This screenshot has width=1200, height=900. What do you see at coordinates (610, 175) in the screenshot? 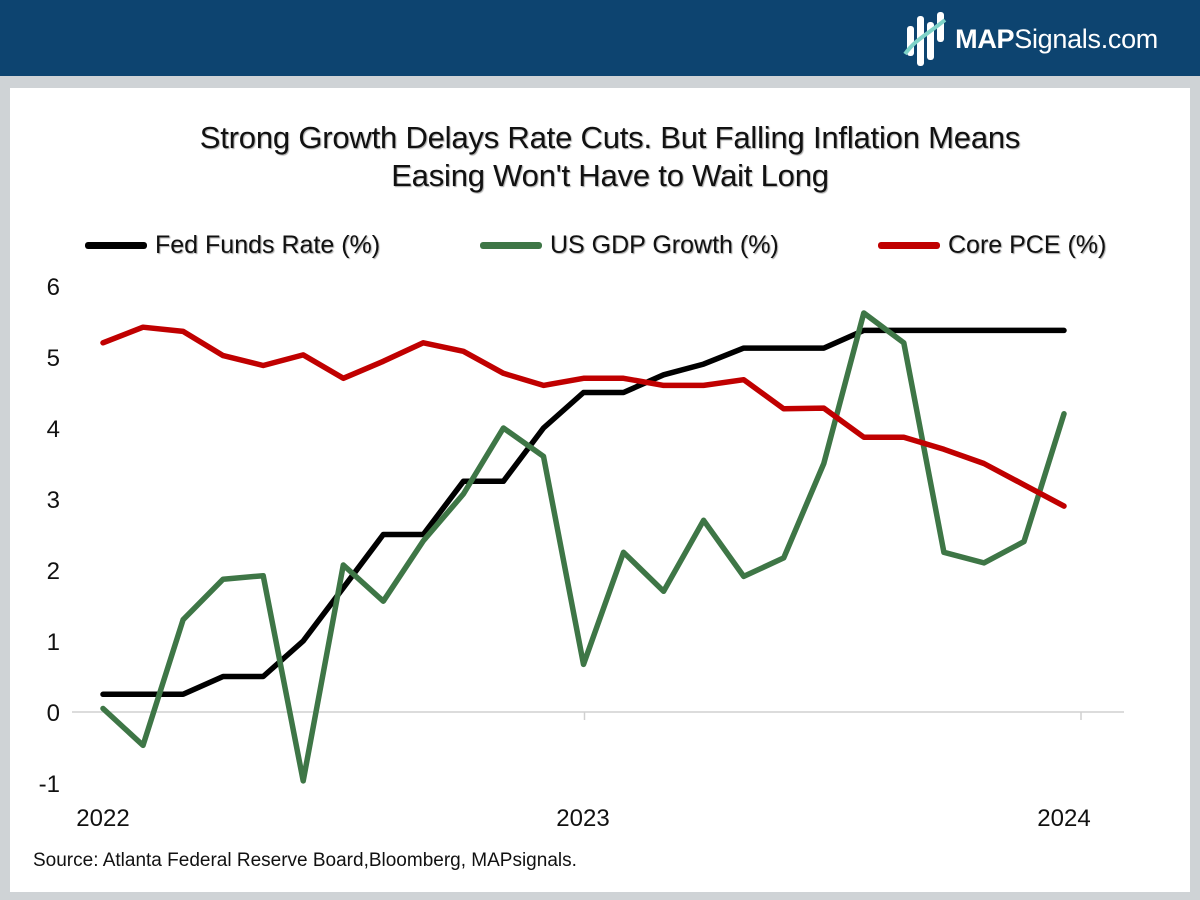
I see `chart-title-line2: Easing Won't Have to Wait Long` at bounding box center [610, 175].